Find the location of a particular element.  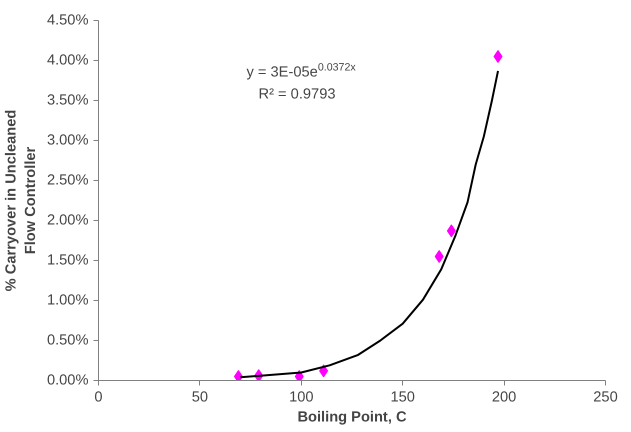

x-tick-label: 50 is located at coordinates (200, 398).